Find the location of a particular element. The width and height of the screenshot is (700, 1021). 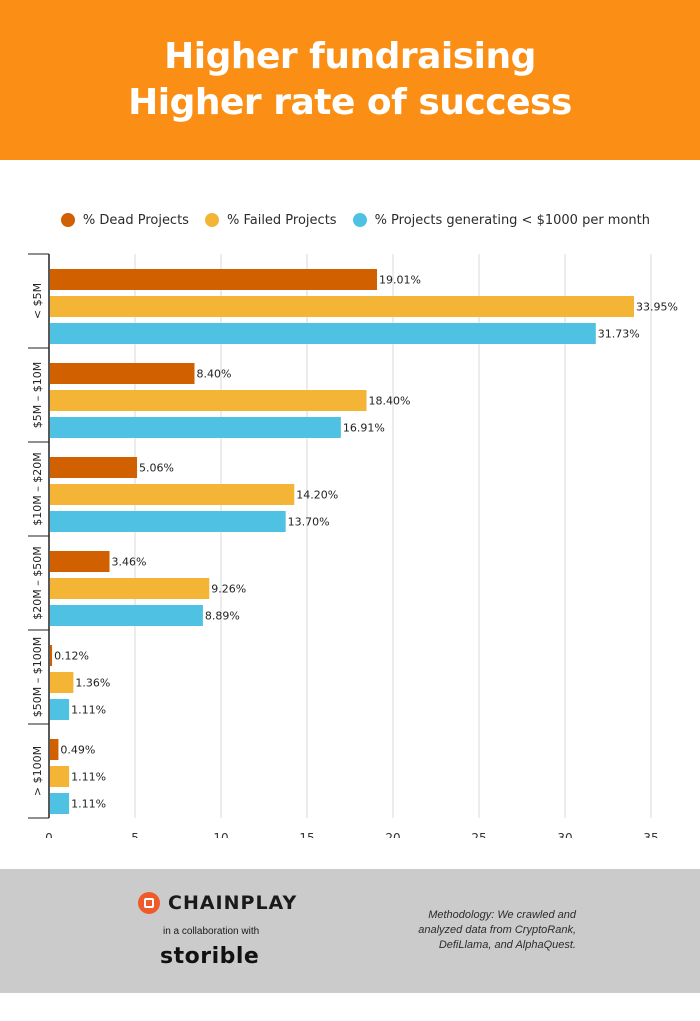

bottom-margin is located at coordinates (350, 1007).